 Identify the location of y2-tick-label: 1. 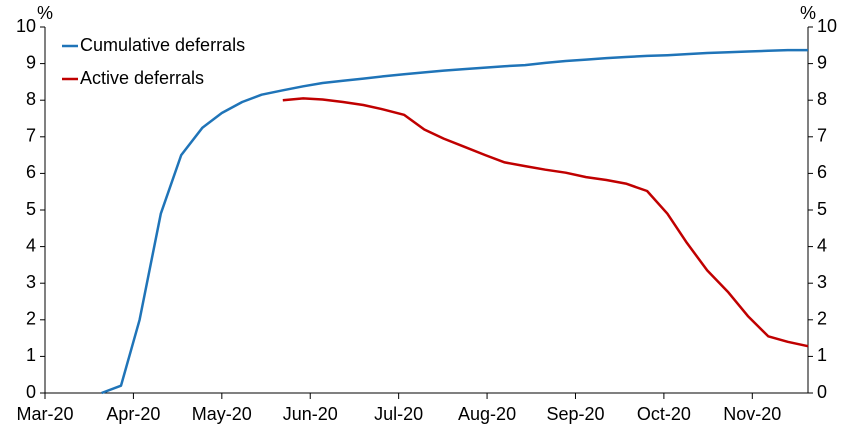
(822, 355).